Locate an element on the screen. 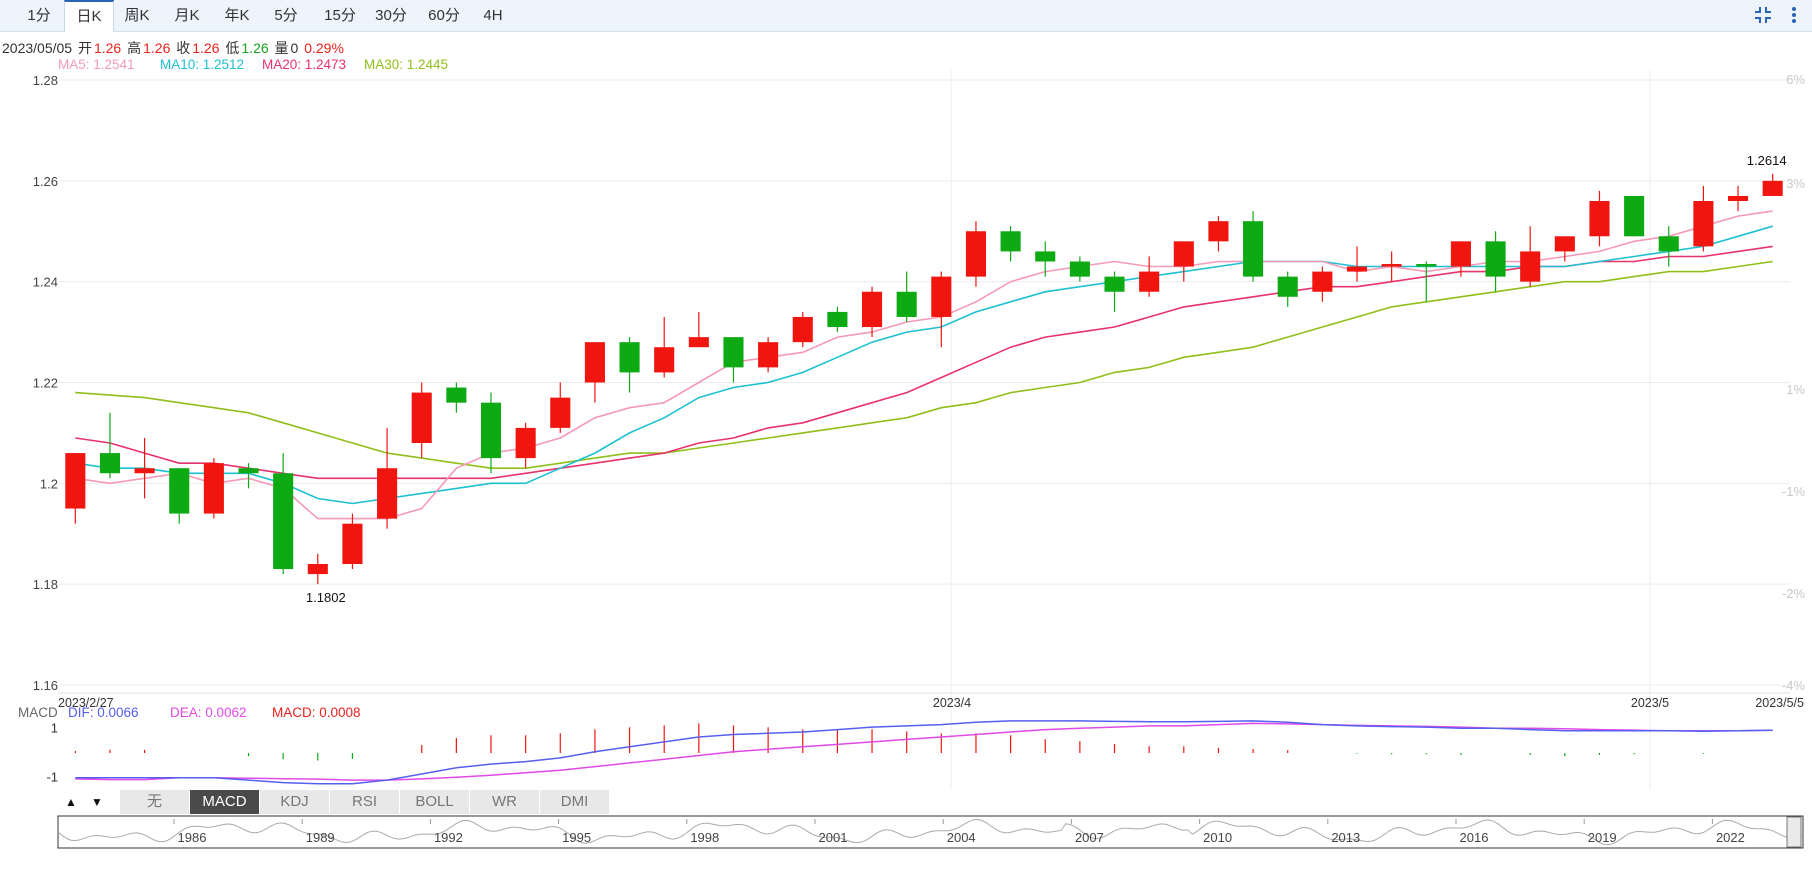 Image resolution: width=1812 pixels, height=879 pixels. ma30-label: MA30: 1.2445 is located at coordinates (406, 64).